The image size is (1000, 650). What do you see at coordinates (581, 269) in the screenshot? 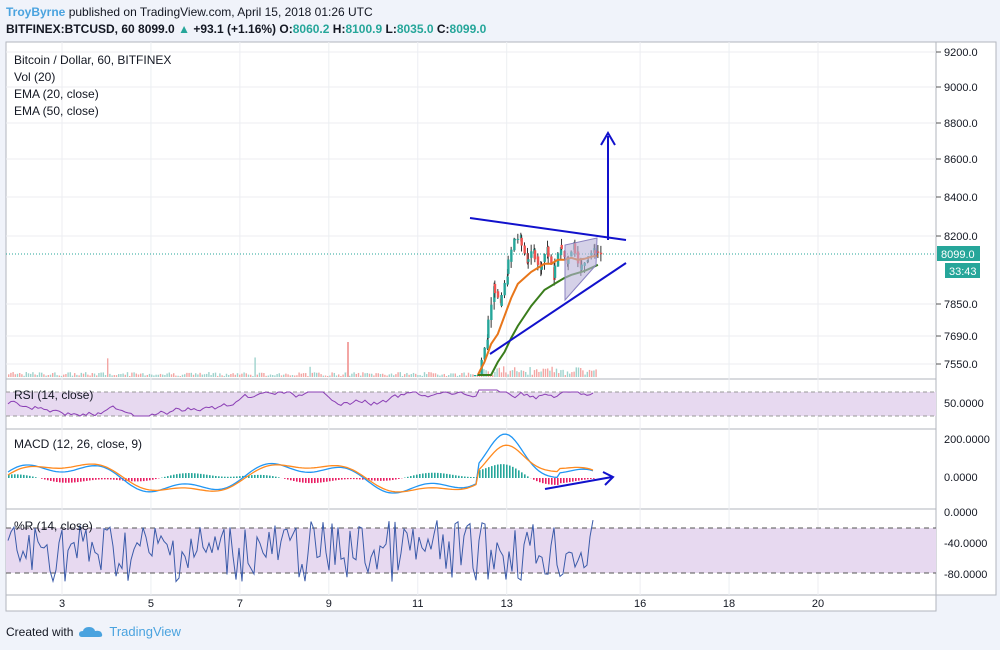
I see `triangle-fill-shape` at bounding box center [581, 269].